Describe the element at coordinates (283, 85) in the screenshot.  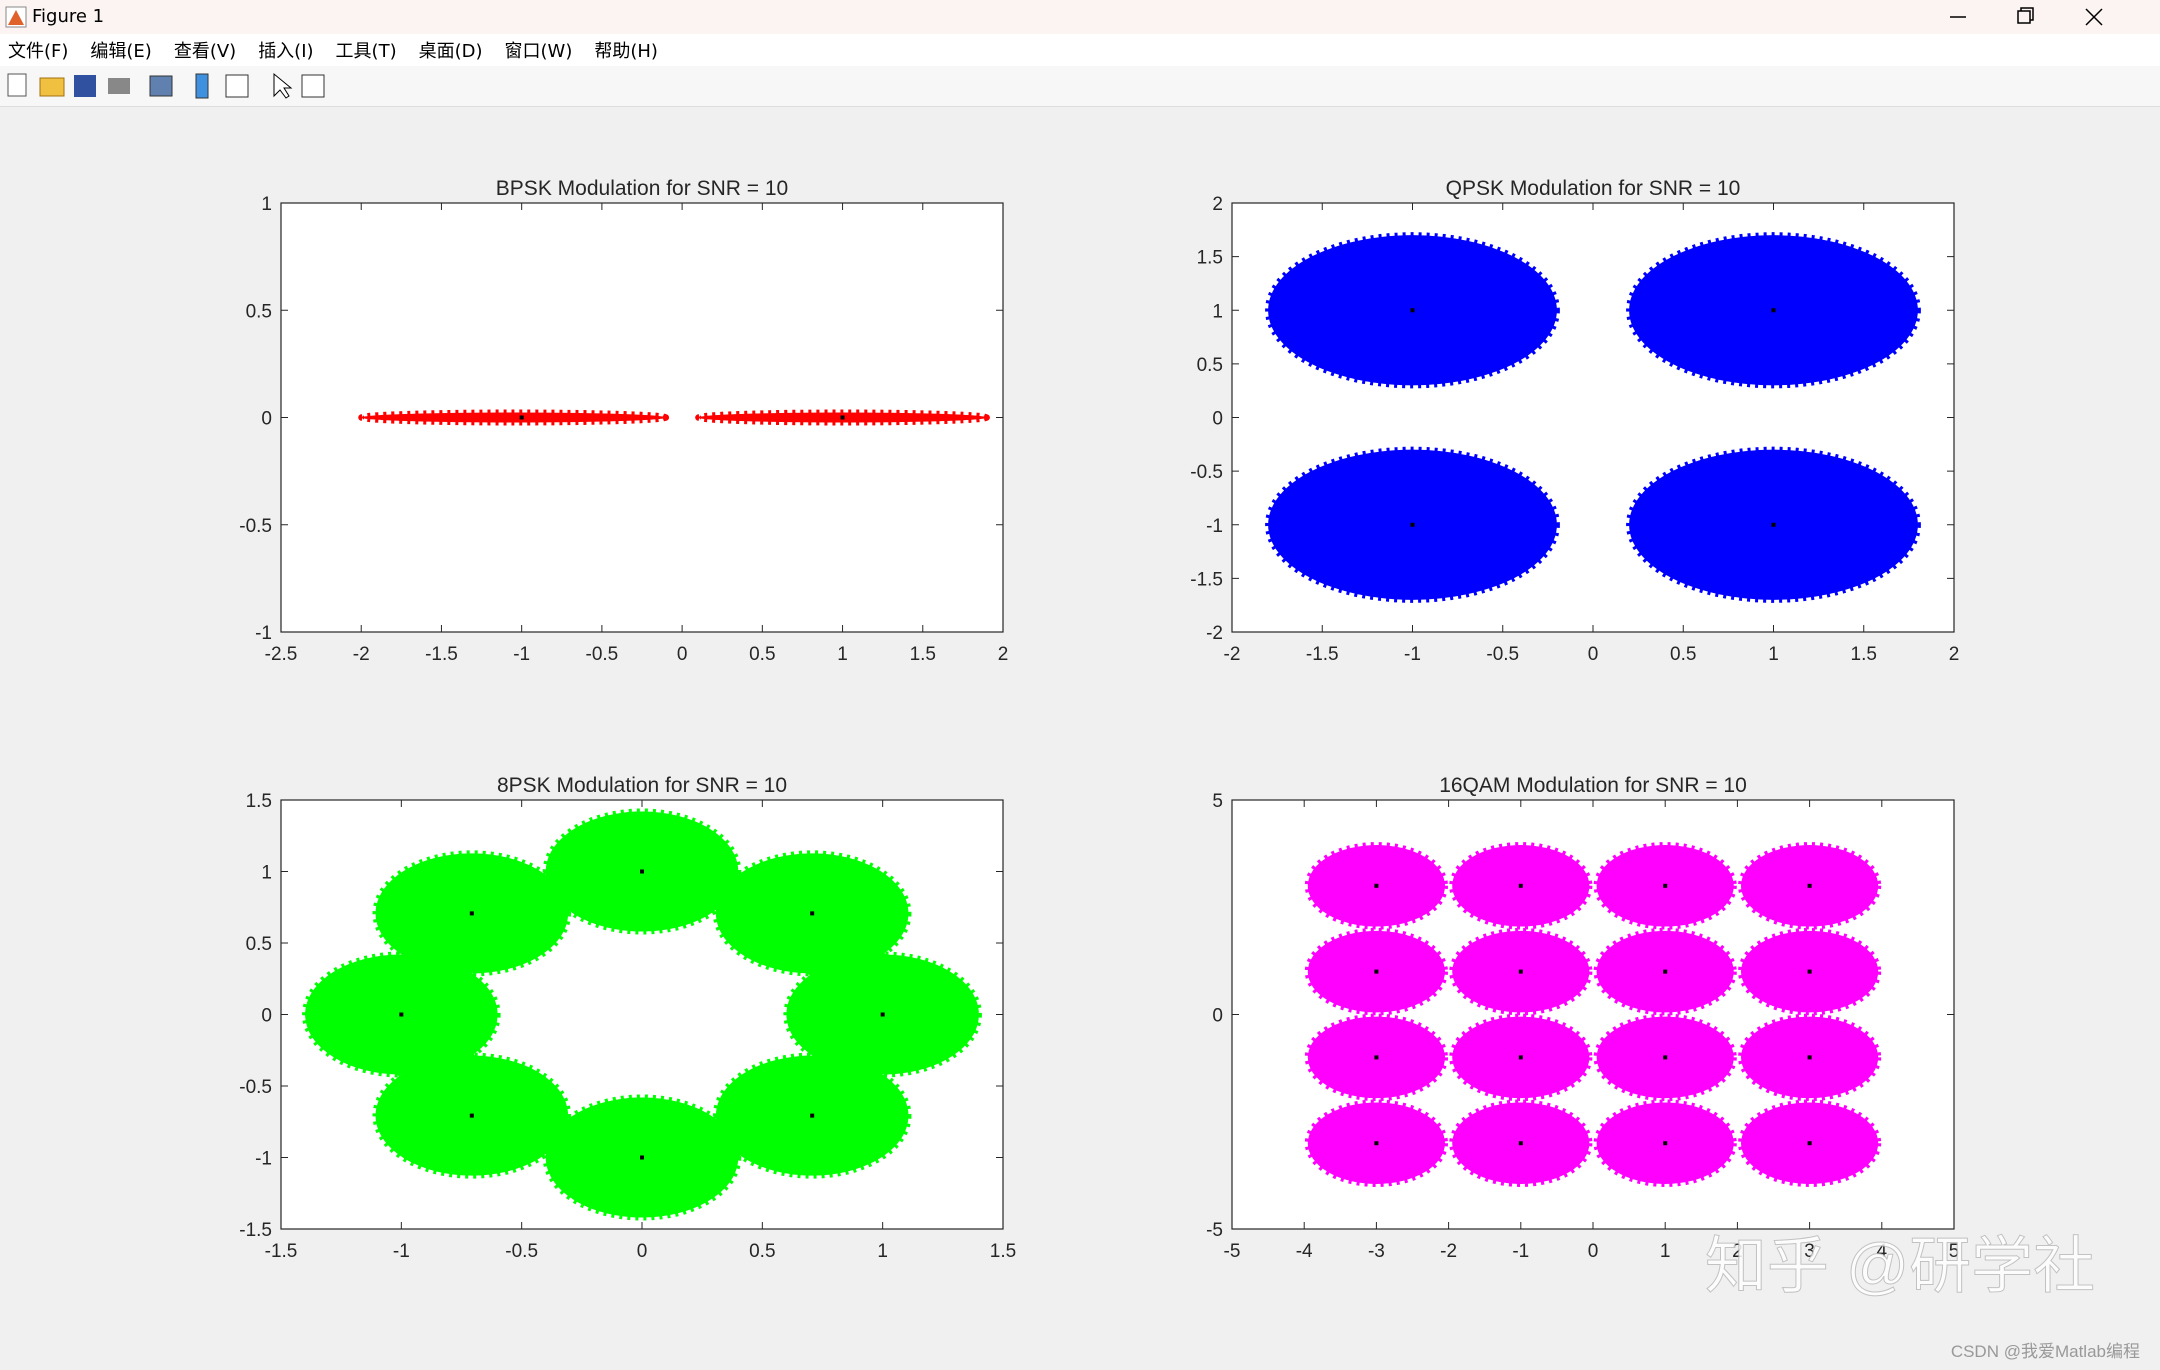
I see `pointer-icon` at that location.